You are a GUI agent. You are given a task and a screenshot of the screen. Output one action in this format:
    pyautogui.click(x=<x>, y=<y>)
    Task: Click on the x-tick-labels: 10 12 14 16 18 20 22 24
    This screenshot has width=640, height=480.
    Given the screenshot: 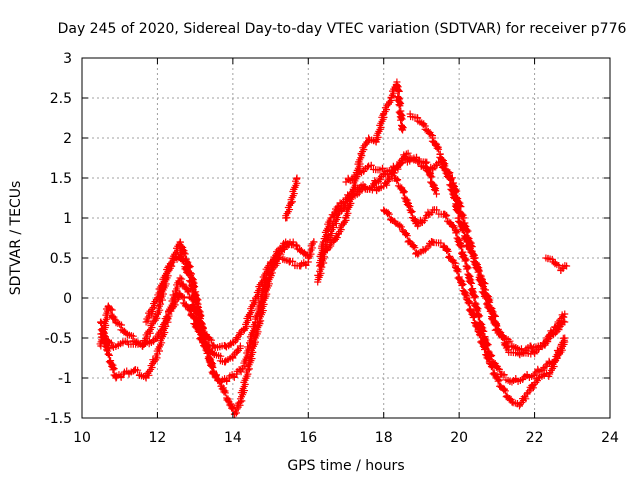 What is the action you would take?
    pyautogui.click(x=346, y=438)
    